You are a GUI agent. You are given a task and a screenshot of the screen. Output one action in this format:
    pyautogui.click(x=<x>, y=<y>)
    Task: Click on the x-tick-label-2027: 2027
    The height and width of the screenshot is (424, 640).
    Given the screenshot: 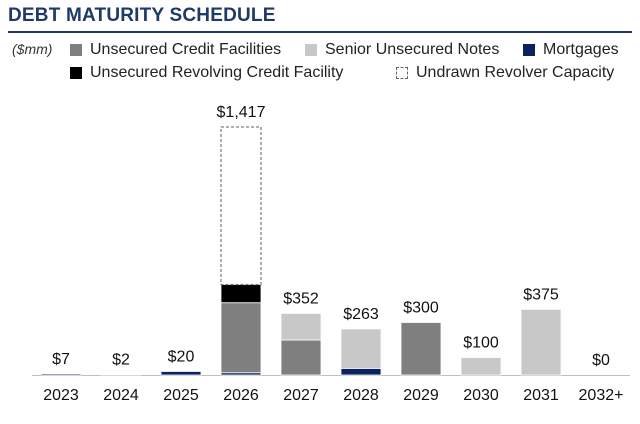 What is the action you would take?
    pyautogui.click(x=301, y=395)
    